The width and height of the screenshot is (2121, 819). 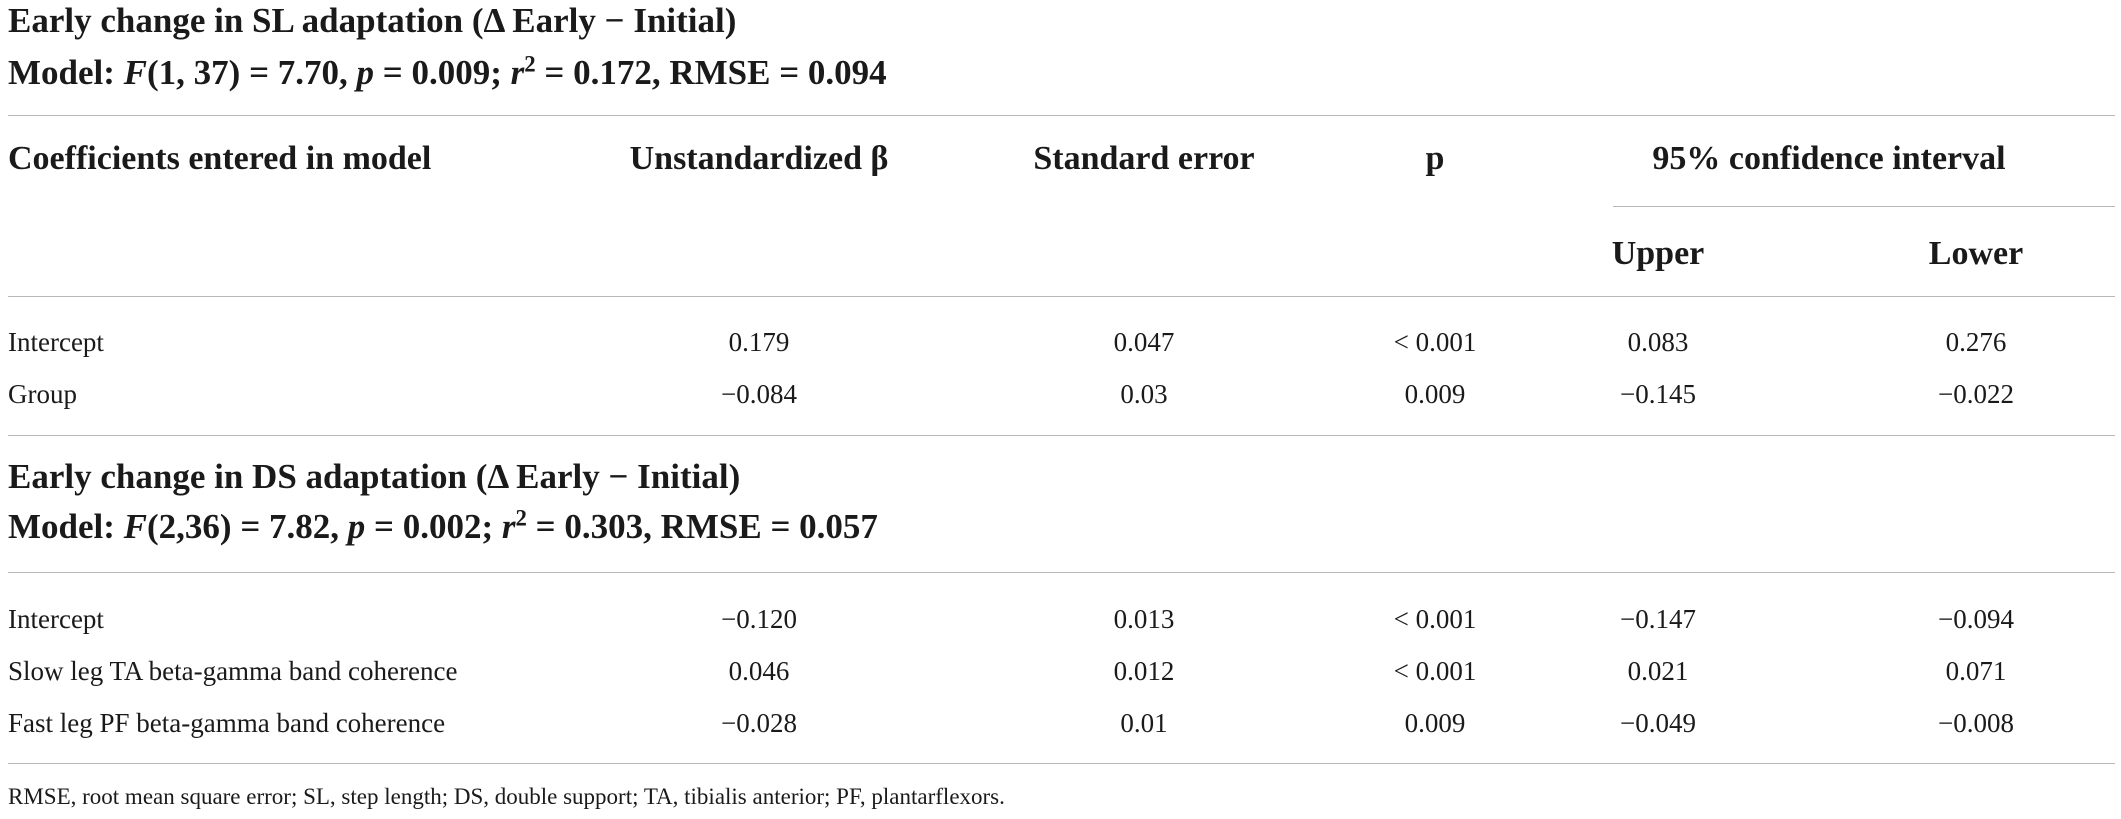 I want to click on row-label: Fast leg PF beta-gamma band coherence, so click(x=227, y=723).